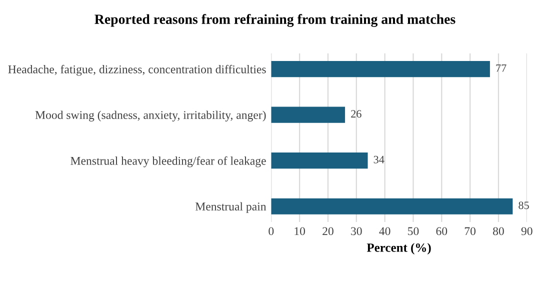  I want to click on data-label: 26, so click(356, 114).